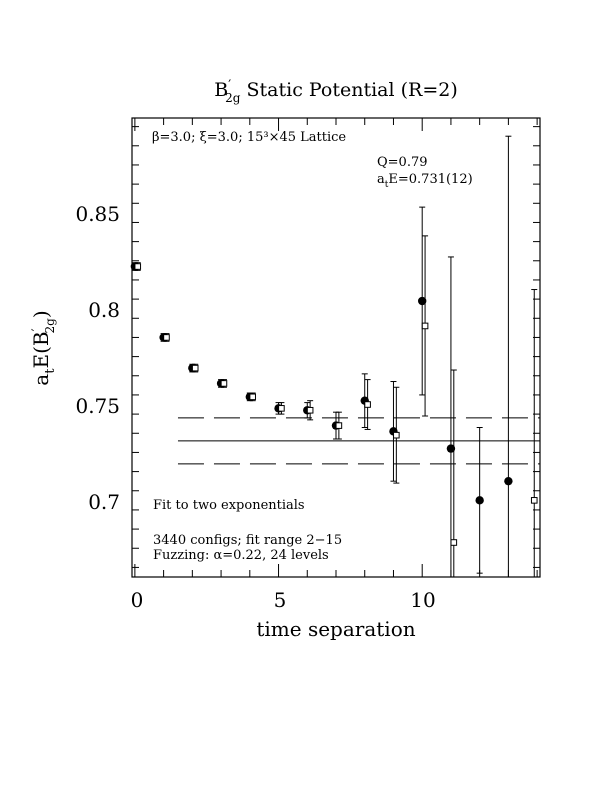  I want to click on annotation-fit: Fit to two exponentials, so click(229, 505).